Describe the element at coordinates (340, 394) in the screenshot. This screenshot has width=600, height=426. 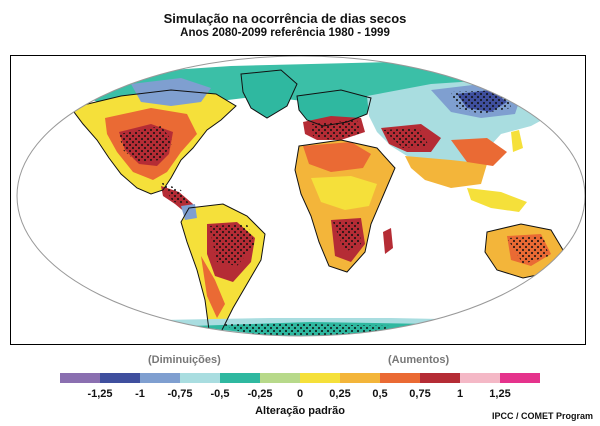
I see `colorbar-tick-label: 0,25` at that location.